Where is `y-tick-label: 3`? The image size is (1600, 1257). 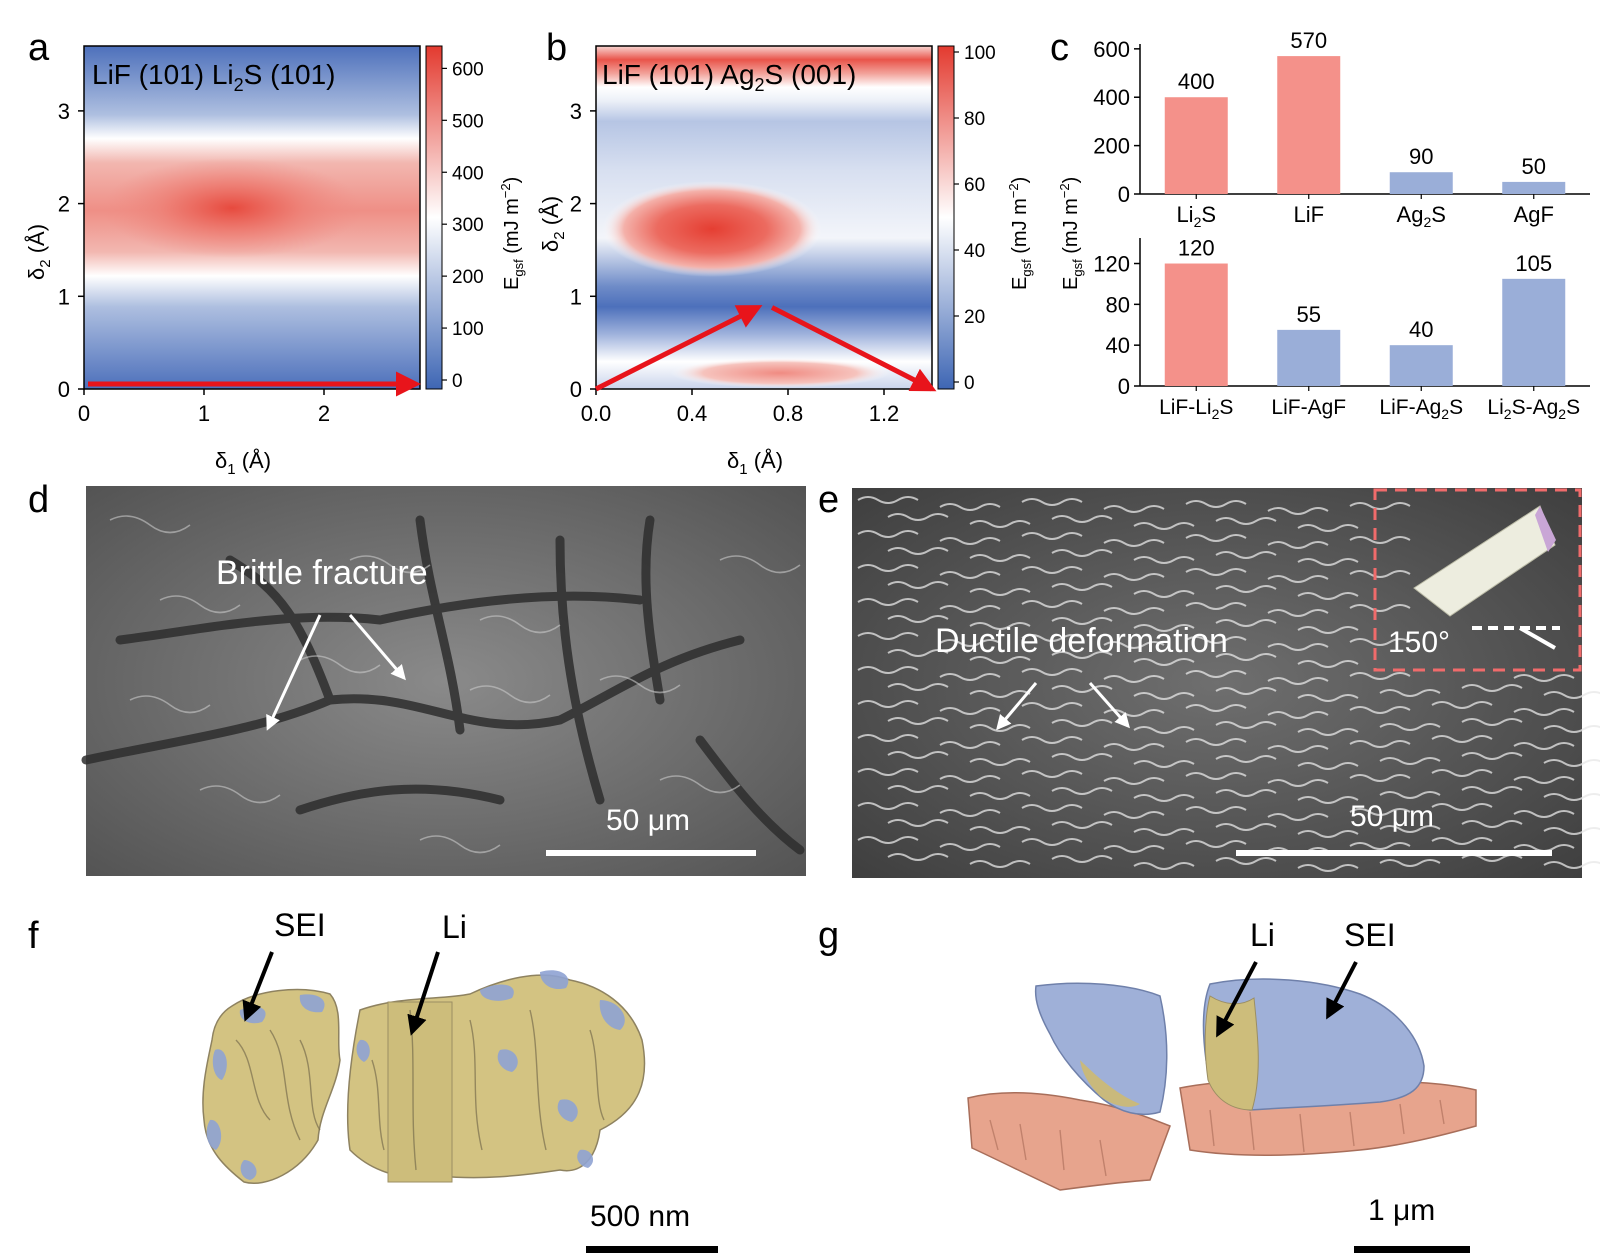 y-tick-label: 3 is located at coordinates (64, 111).